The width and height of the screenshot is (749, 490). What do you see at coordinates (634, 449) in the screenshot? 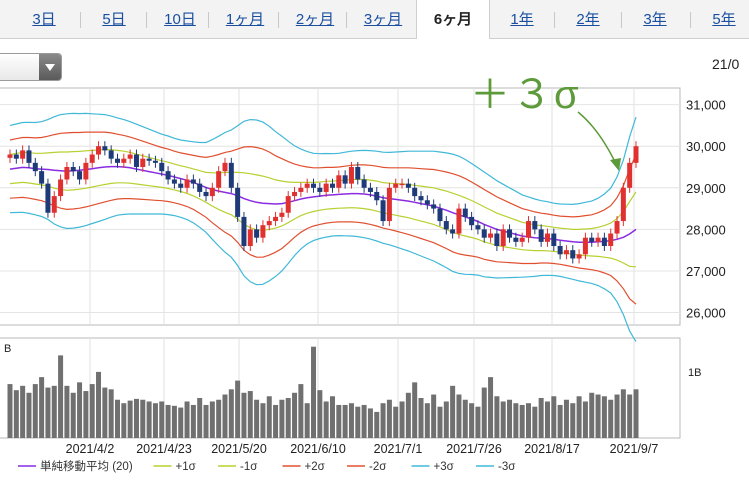
I see `x-tick-label: 2021/9/7` at bounding box center [634, 449].